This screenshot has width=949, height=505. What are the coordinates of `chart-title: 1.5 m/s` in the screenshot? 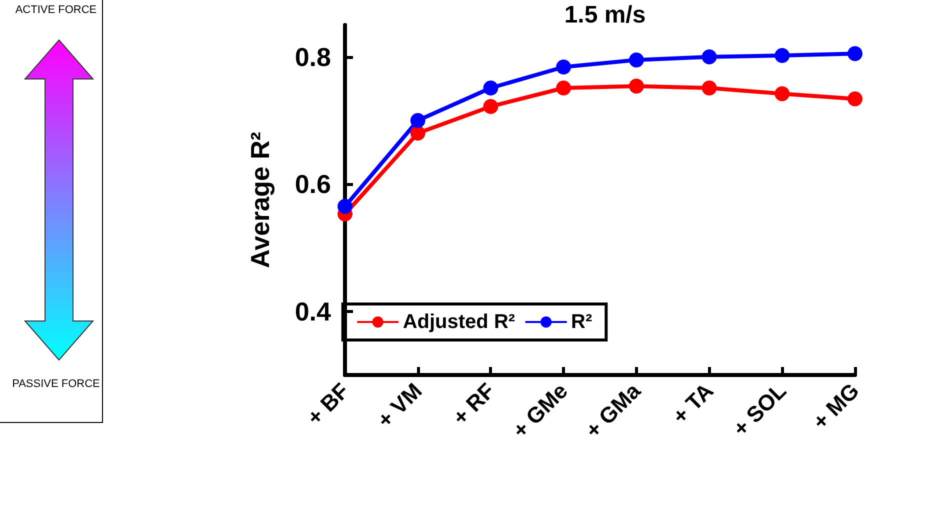 It's located at (605, 15).